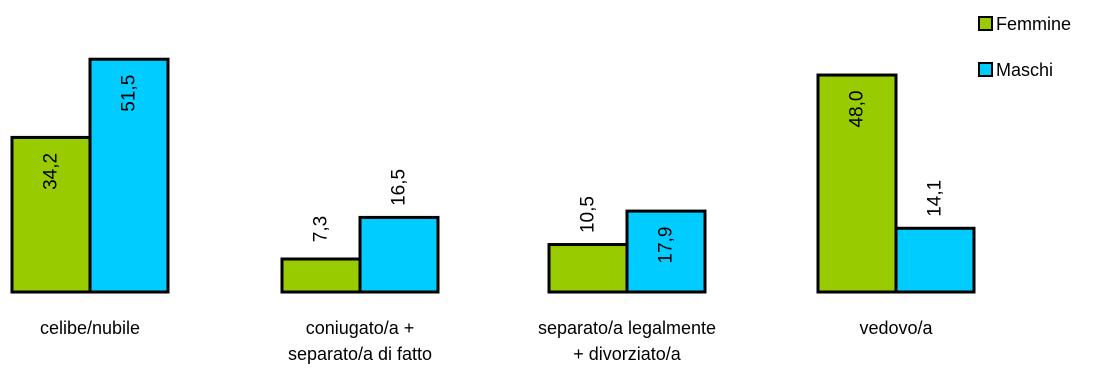 This screenshot has height=377, width=1107. What do you see at coordinates (935, 198) in the screenshot?
I see `value-label-maschi-4: 14,1` at bounding box center [935, 198].